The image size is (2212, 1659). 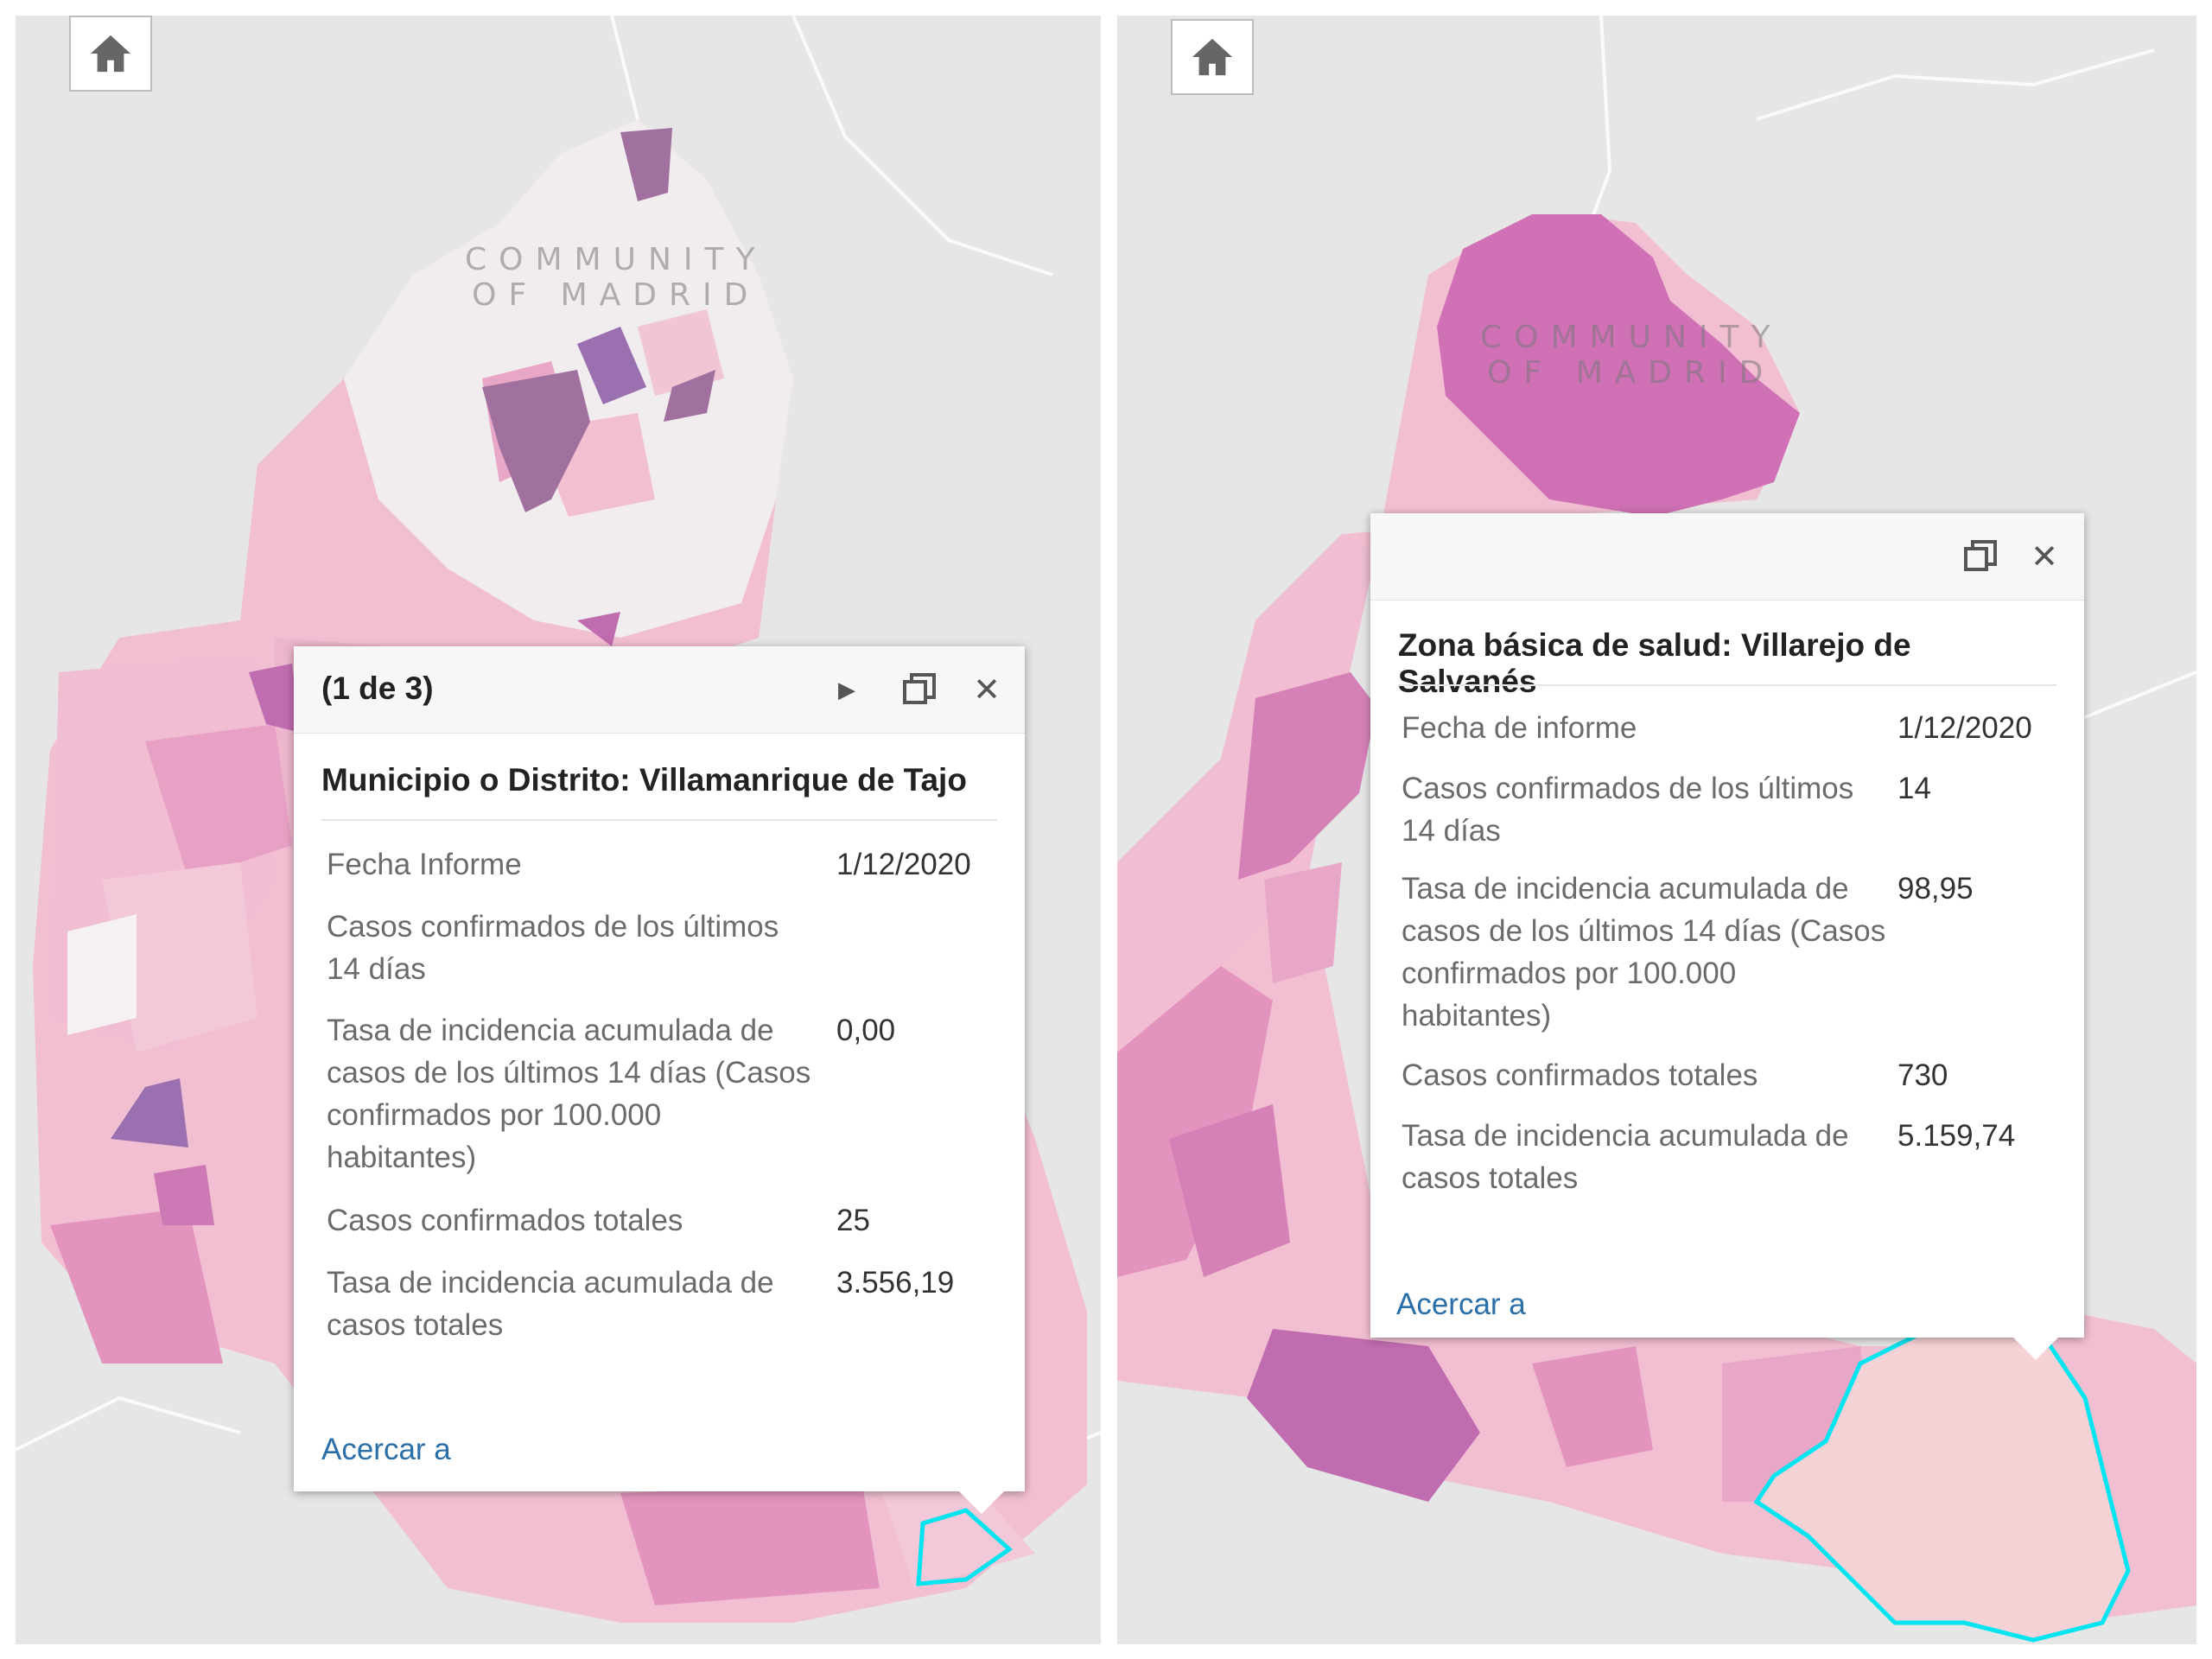 What do you see at coordinates (1727, 557) in the screenshot?
I see `popup-header: ✕` at bounding box center [1727, 557].